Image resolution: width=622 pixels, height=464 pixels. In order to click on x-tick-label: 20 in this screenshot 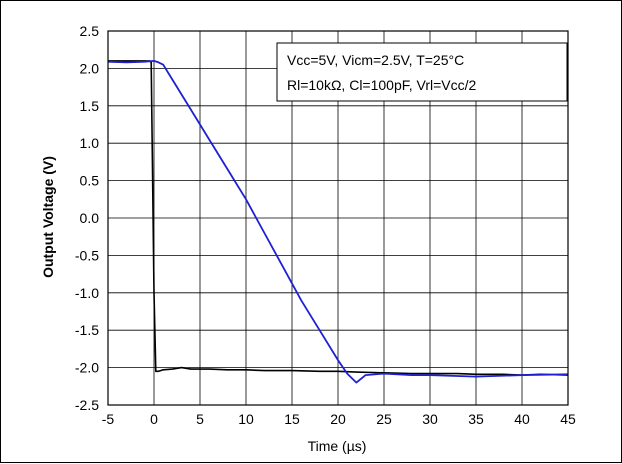, I will do `click(338, 419)`.